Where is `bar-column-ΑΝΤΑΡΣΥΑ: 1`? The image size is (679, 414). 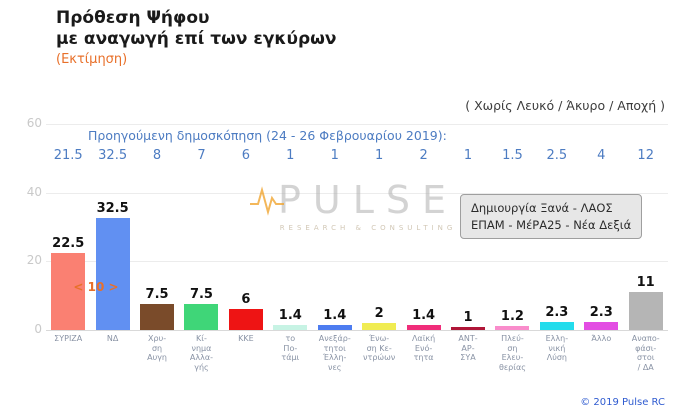 bar-column-ΑΝΤΑΡΣΥΑ: 1 is located at coordinates (468, 320).